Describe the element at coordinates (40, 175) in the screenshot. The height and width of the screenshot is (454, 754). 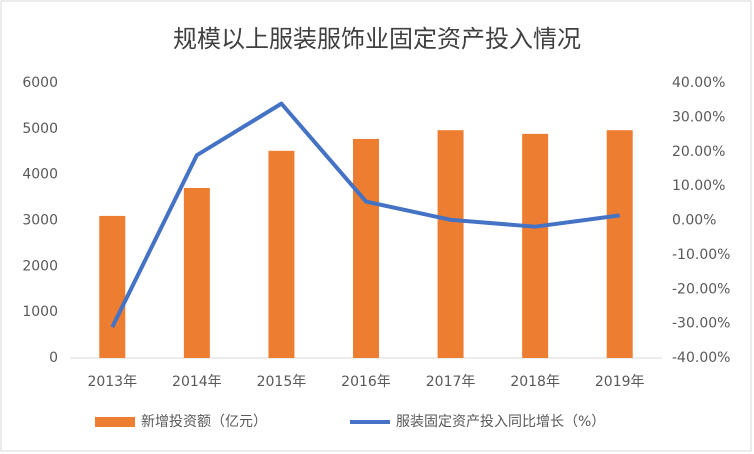
I see `y-tick-label: 4000` at that location.